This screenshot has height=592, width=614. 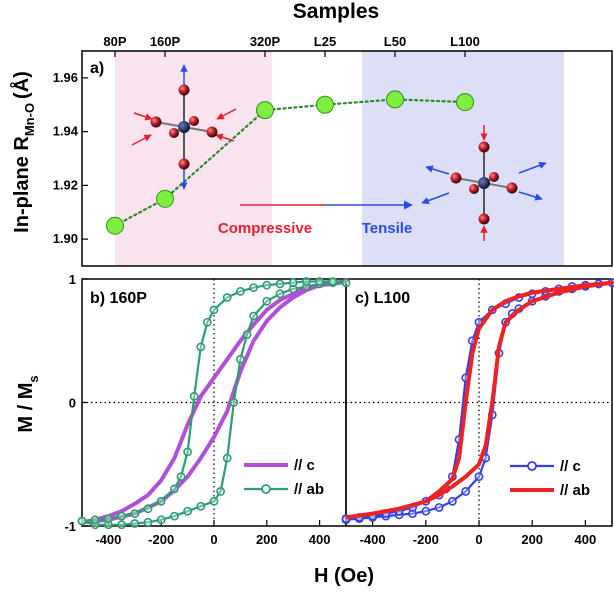 What do you see at coordinates (70, 526) in the screenshot?
I see `y-tick-label-b: -1` at bounding box center [70, 526].